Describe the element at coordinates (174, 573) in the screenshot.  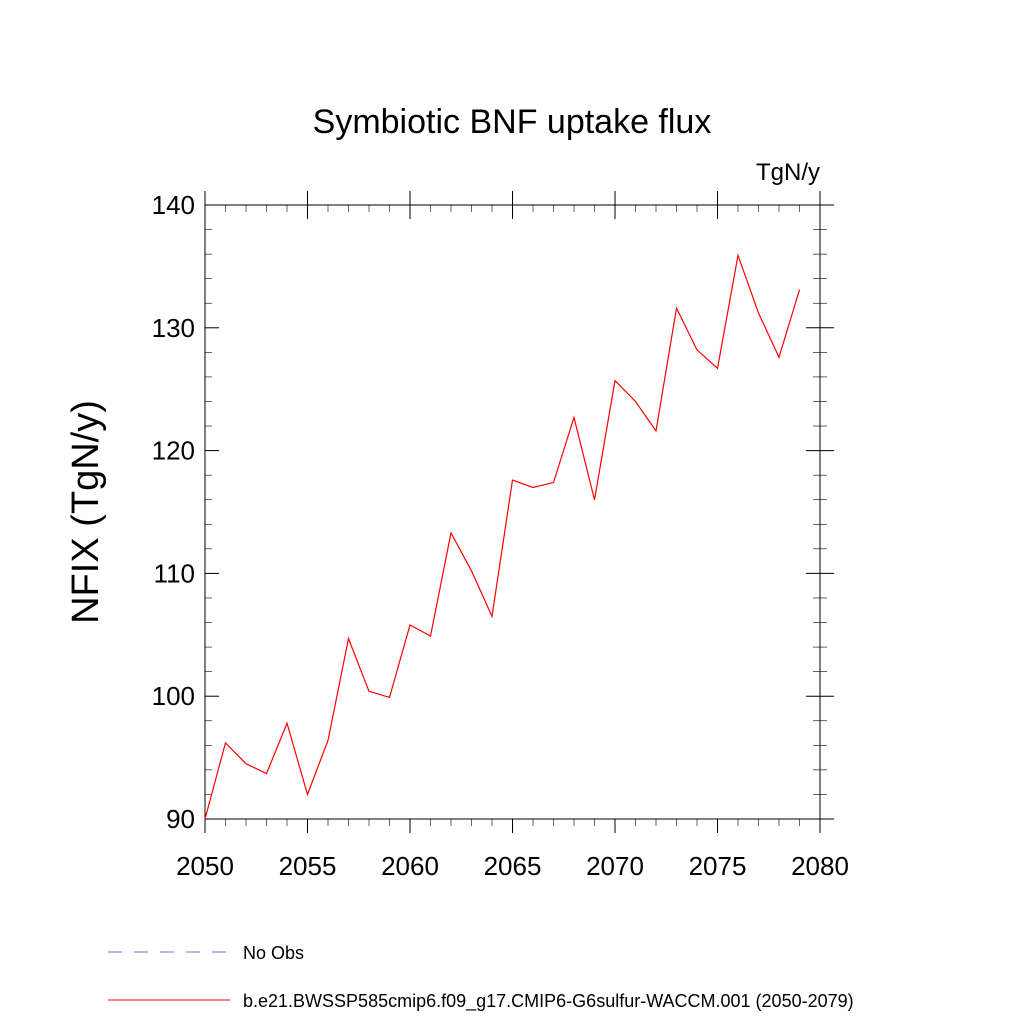
I see `y-tick-label: 110` at that location.